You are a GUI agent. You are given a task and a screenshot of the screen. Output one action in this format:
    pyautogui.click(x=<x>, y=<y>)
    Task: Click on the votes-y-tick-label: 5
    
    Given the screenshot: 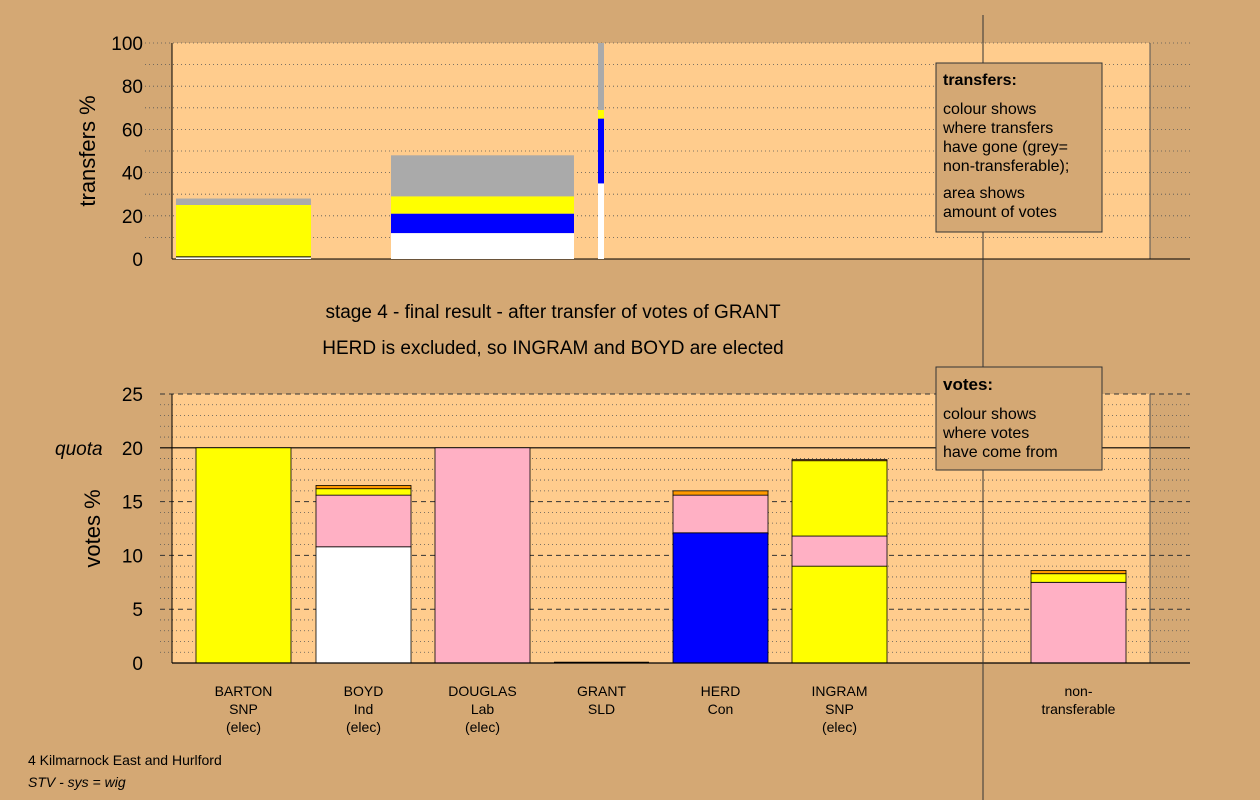 What is the action you would take?
    pyautogui.click(x=137, y=610)
    